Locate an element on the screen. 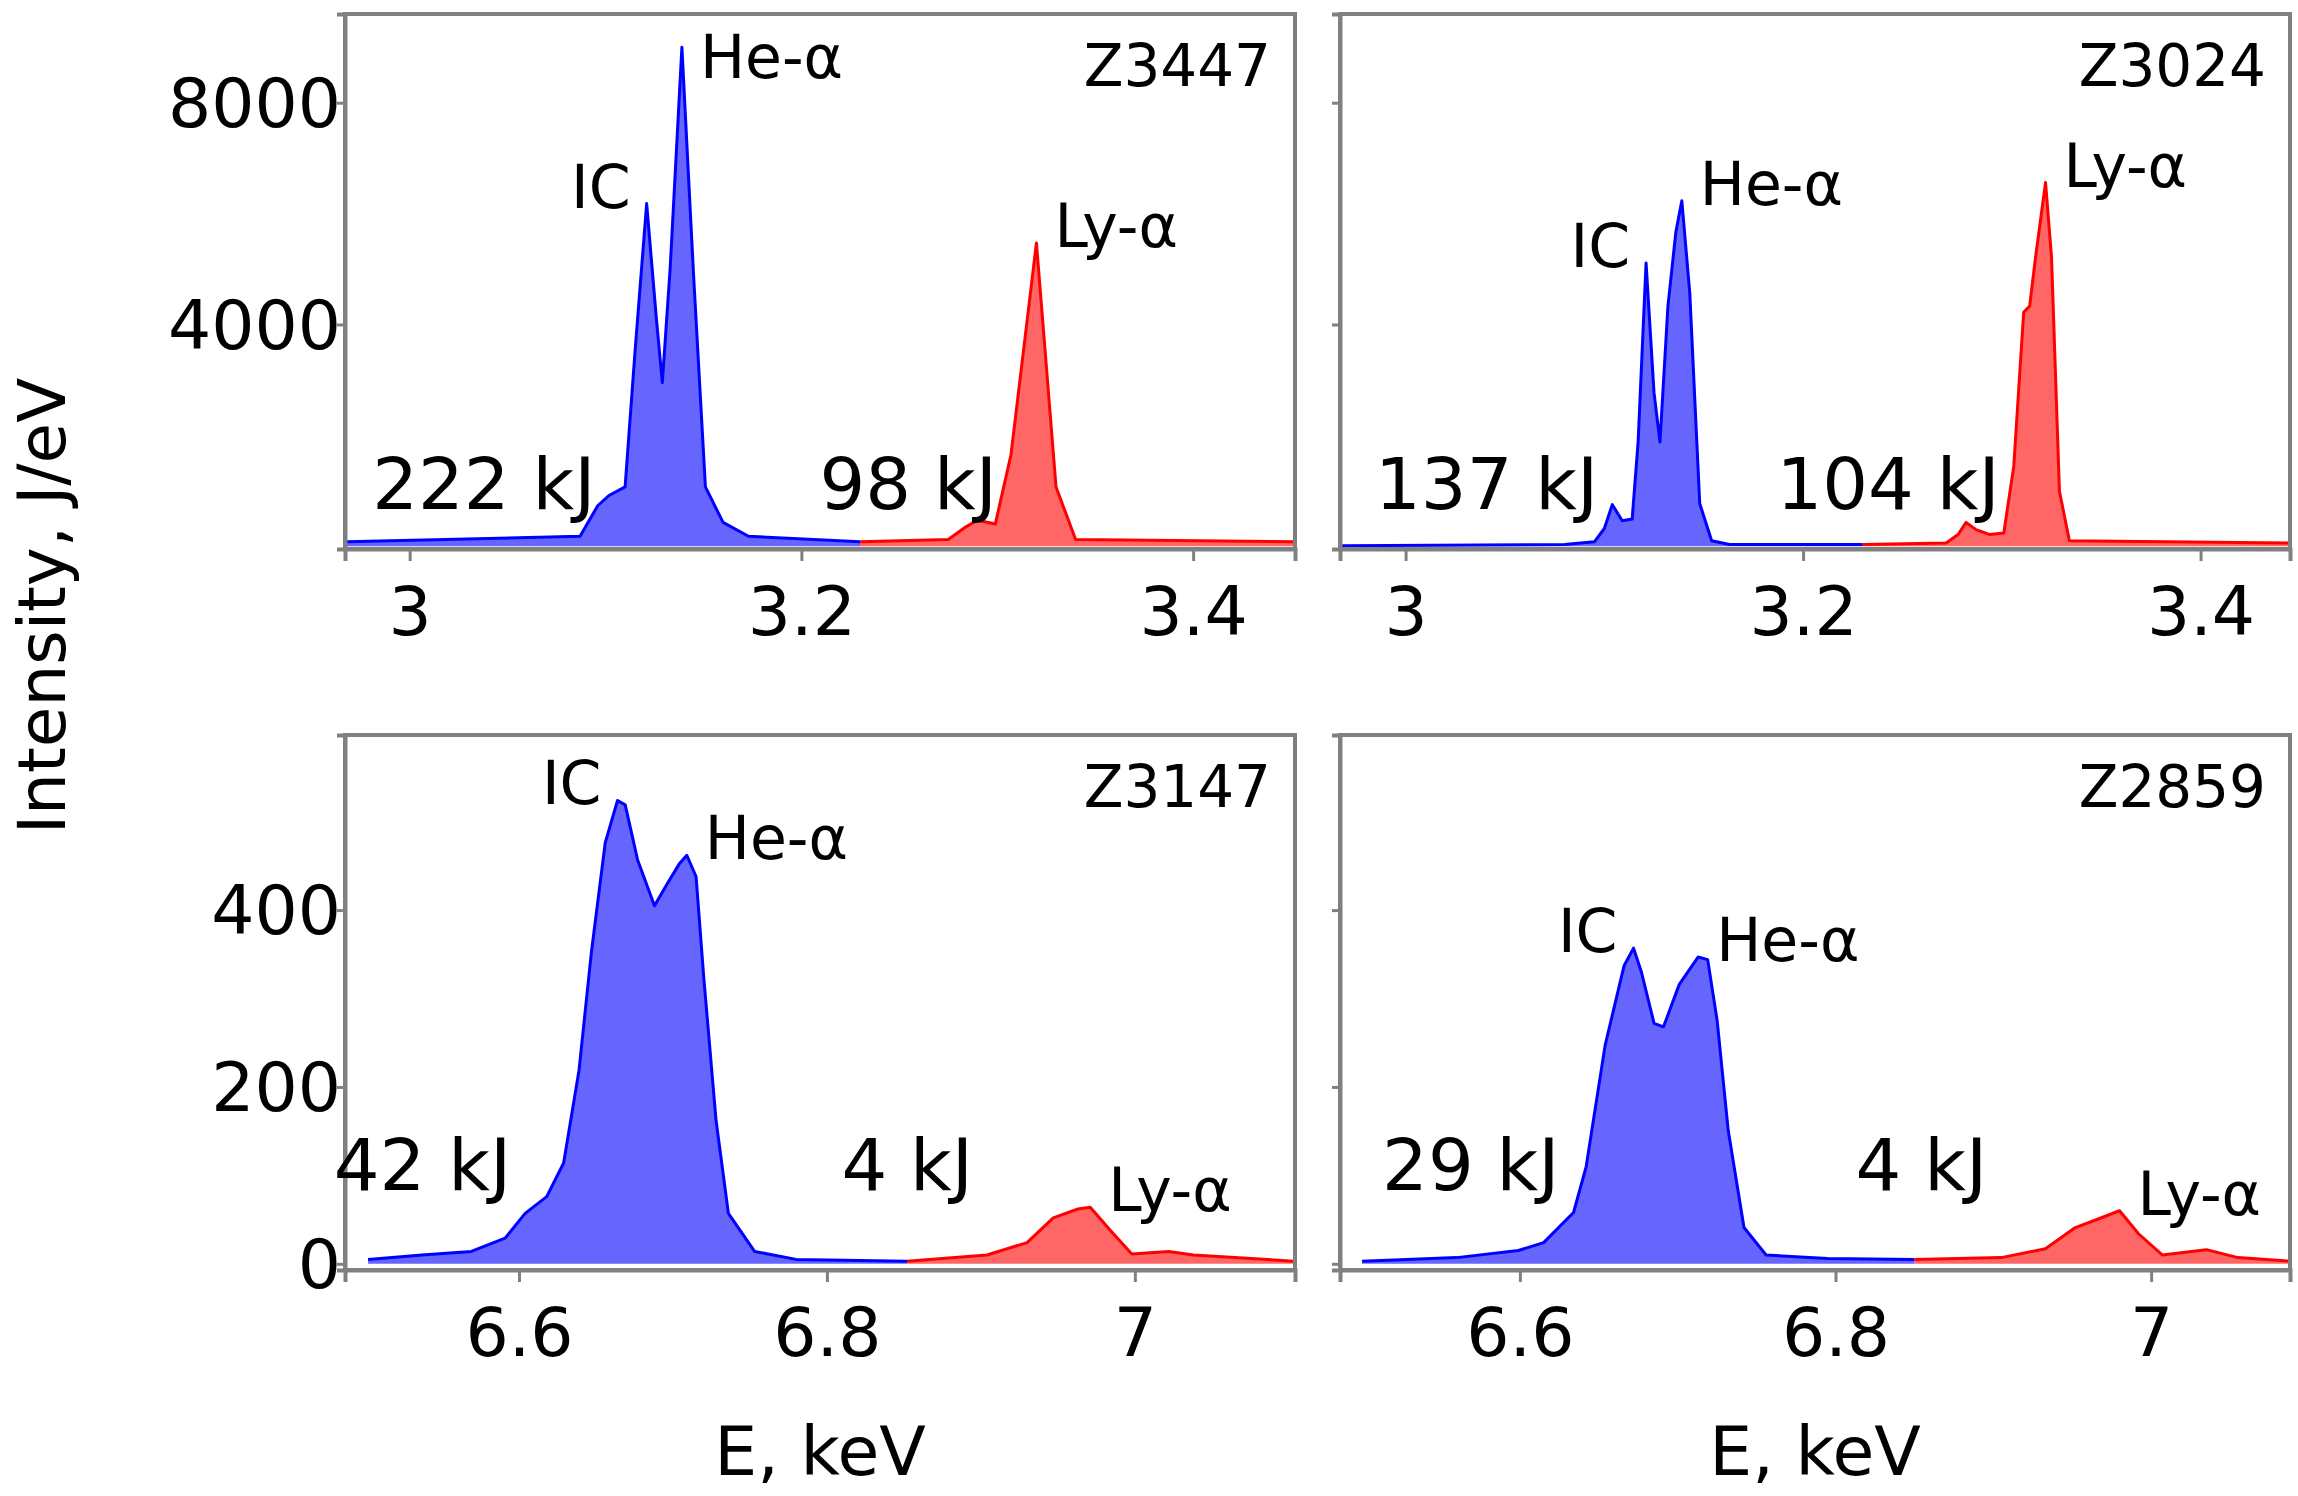 The height and width of the screenshot is (1496, 2298). annotation: Z2859 is located at coordinates (2172, 787).